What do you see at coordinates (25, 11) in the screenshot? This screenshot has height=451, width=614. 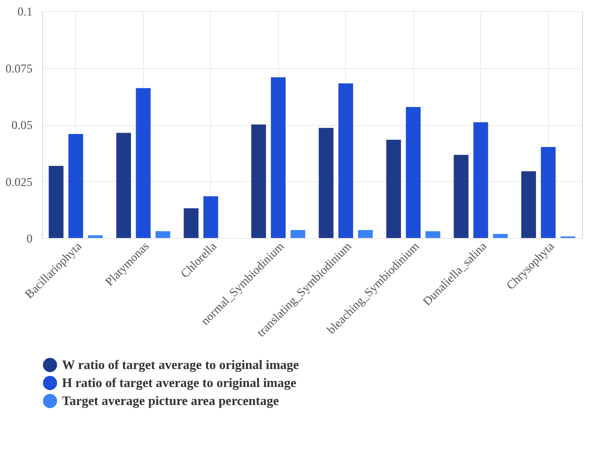 I see `y-tick-label: 0.1` at bounding box center [25, 11].